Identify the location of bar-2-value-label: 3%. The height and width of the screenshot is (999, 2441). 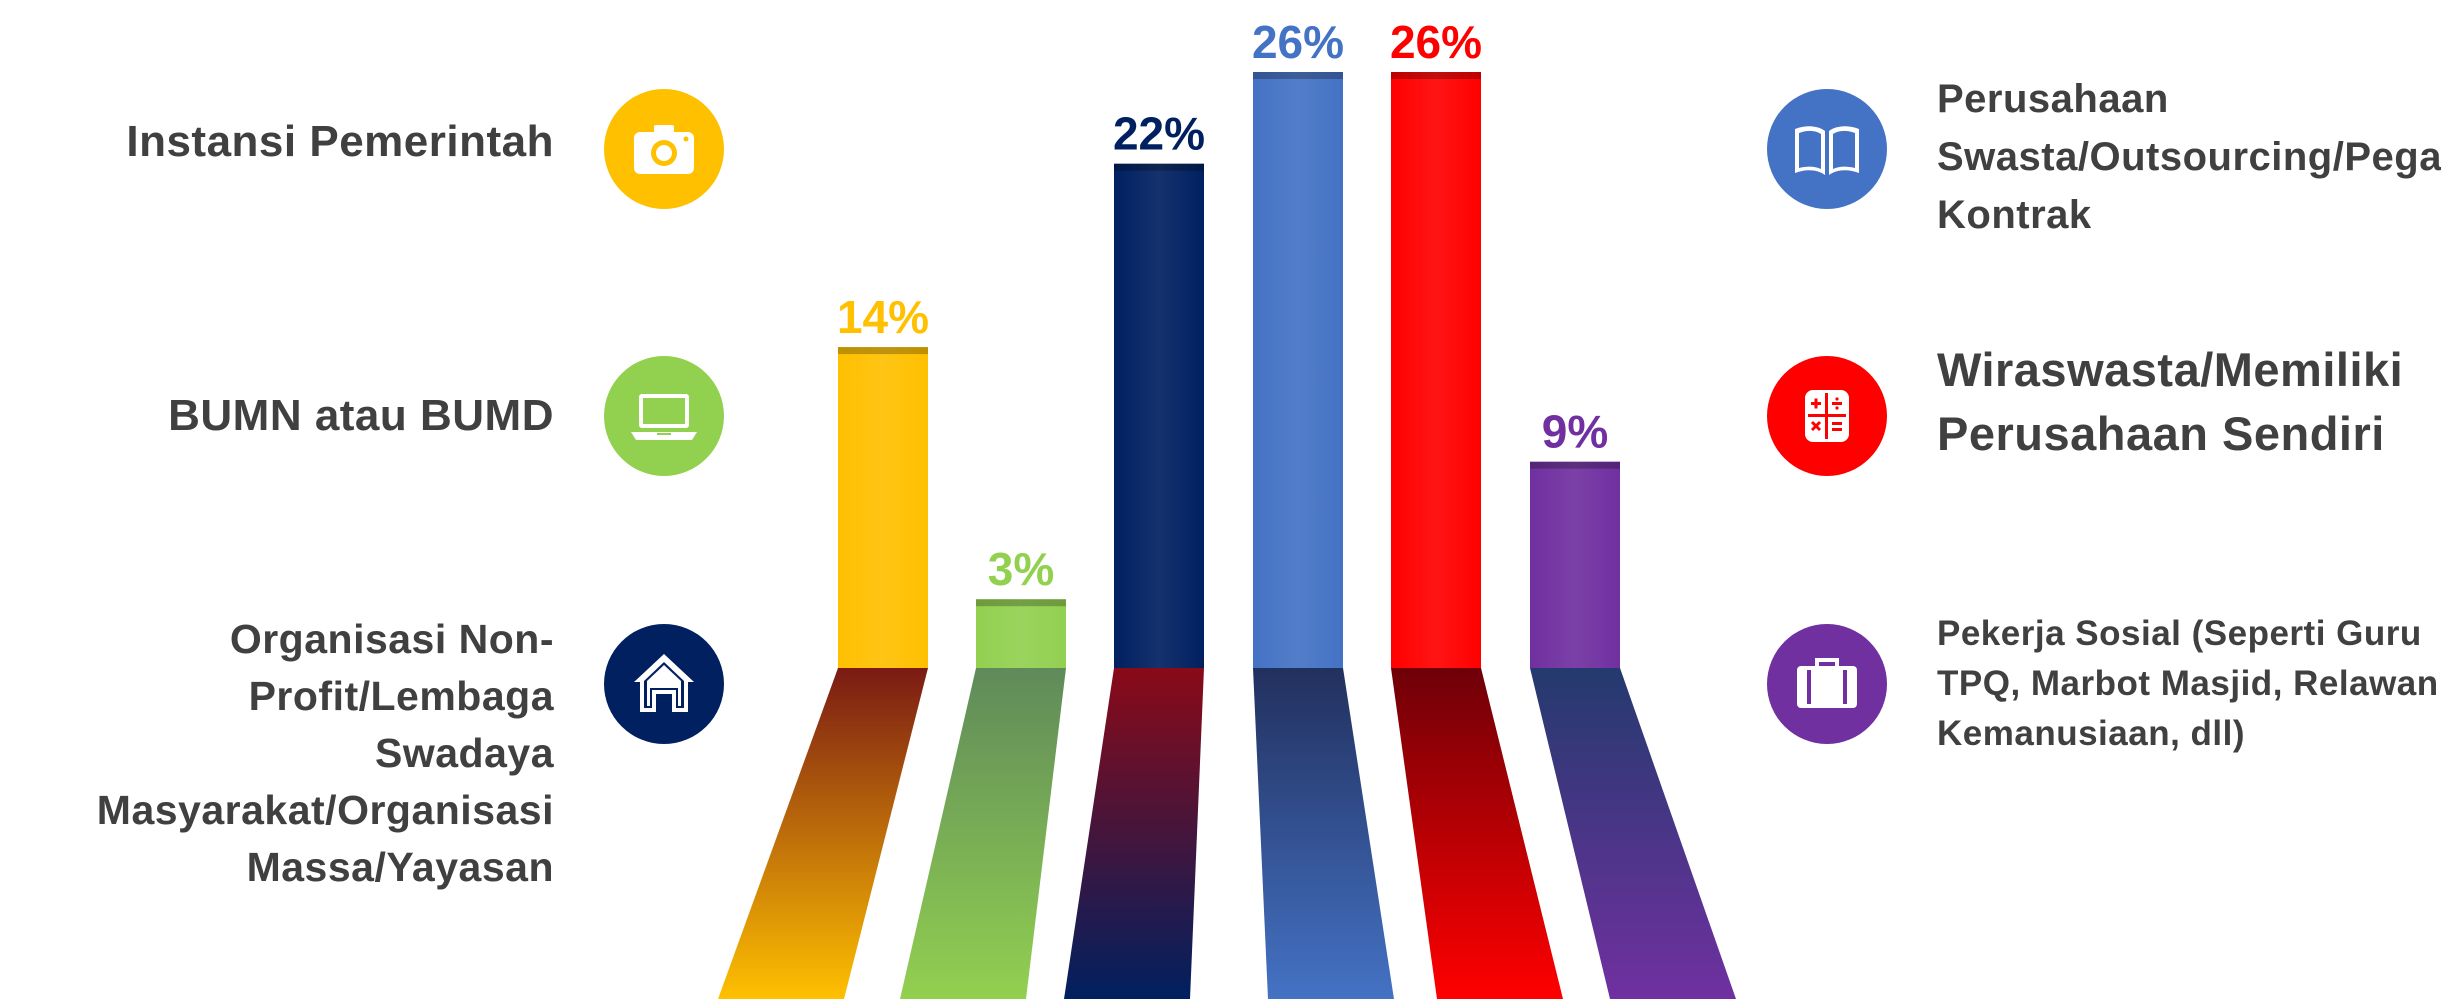
(1021, 569).